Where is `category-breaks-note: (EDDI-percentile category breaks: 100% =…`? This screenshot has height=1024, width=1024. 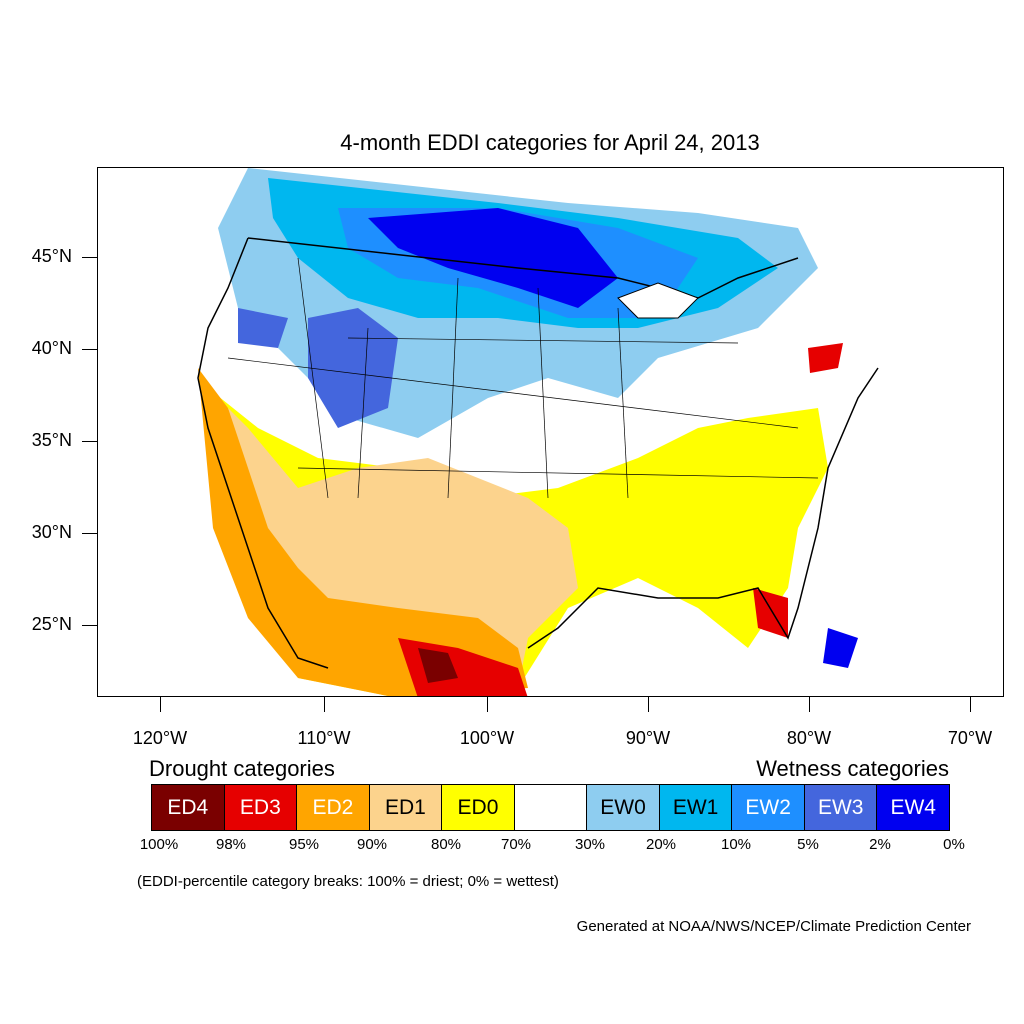 category-breaks-note: (EDDI-percentile category breaks: 100% =… is located at coordinates (348, 881).